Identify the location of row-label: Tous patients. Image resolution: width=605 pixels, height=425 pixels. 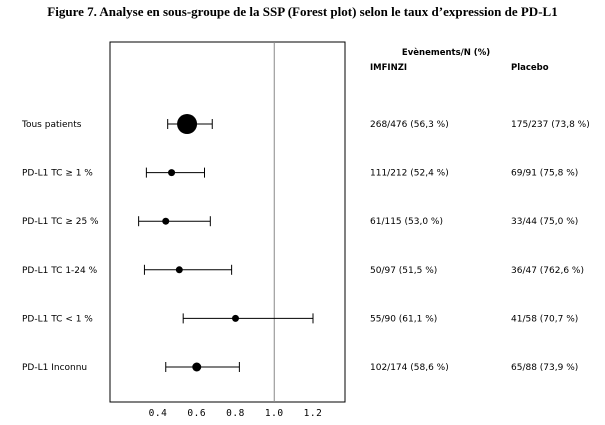
(51, 125).